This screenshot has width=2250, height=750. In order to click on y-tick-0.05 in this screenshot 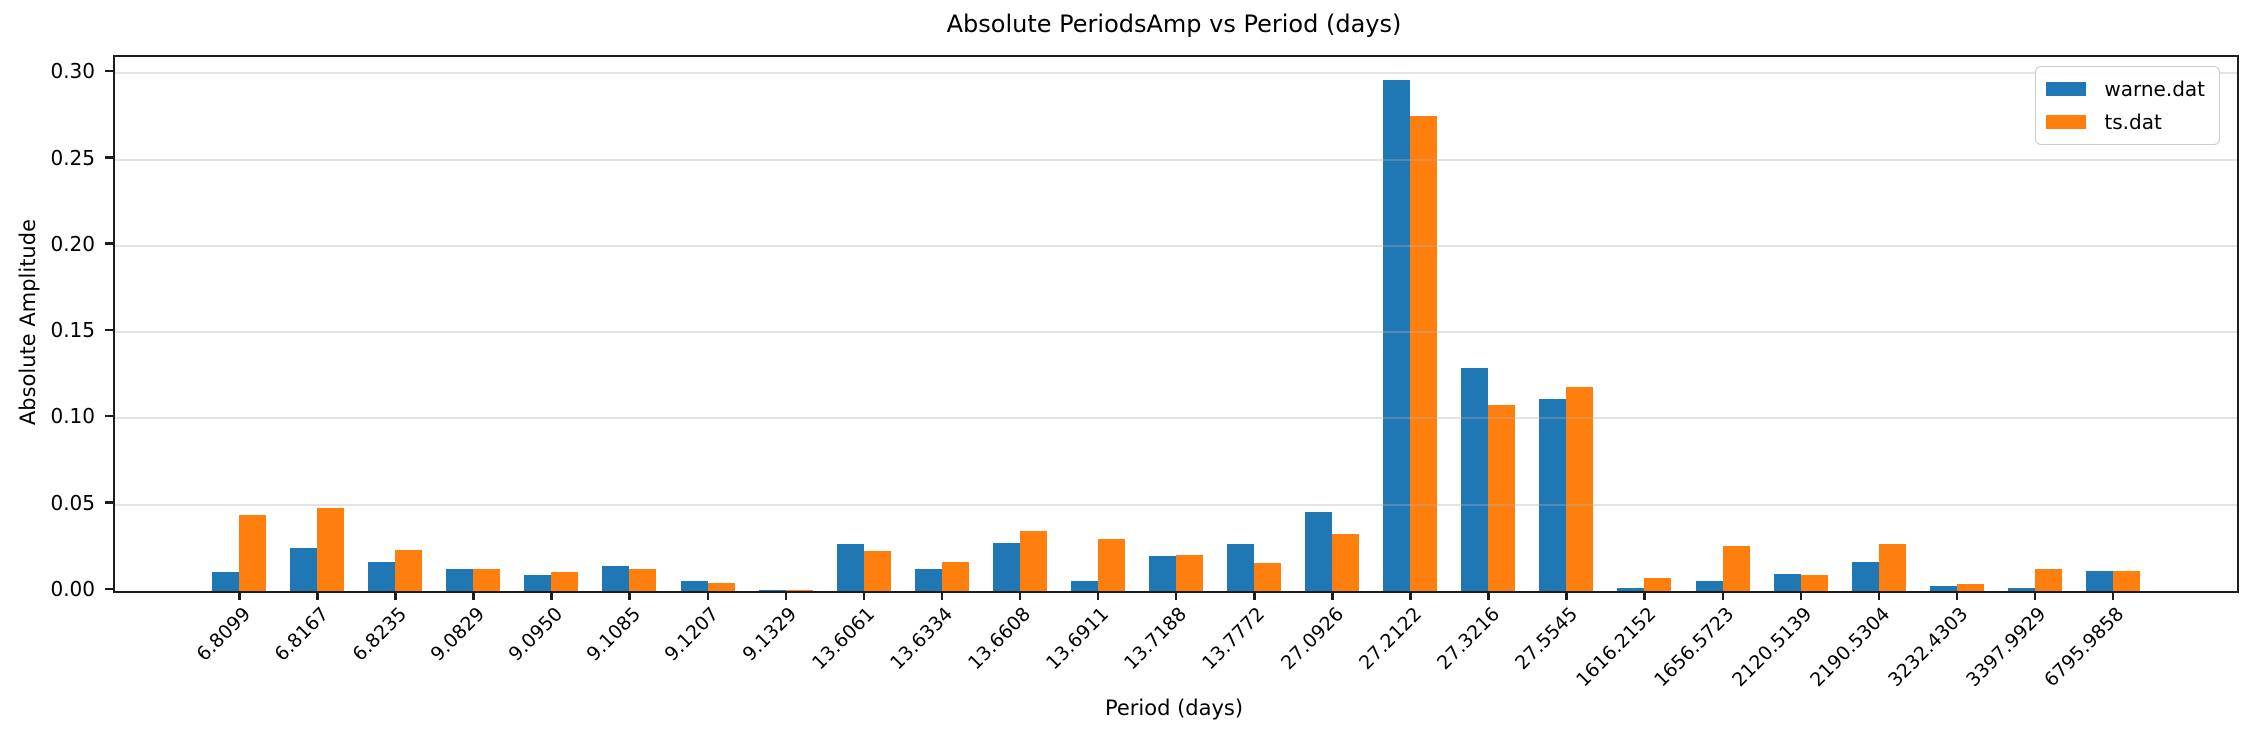, I will do `click(109, 502)`.